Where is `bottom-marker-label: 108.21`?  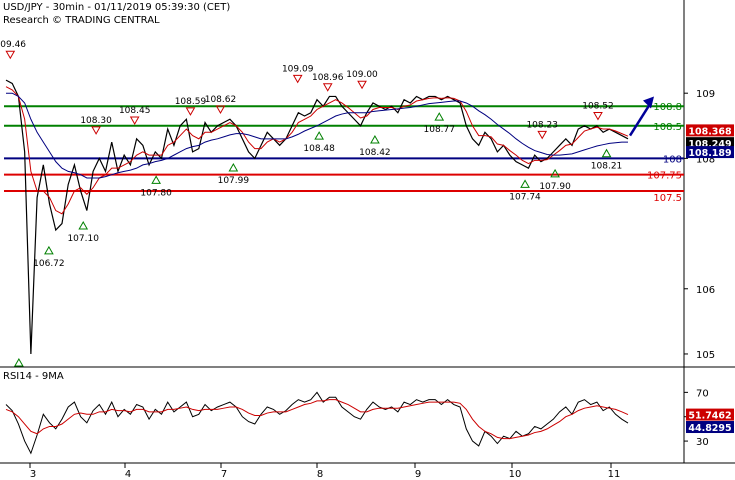
bottom-marker-label: 108.21 is located at coordinates (607, 167).